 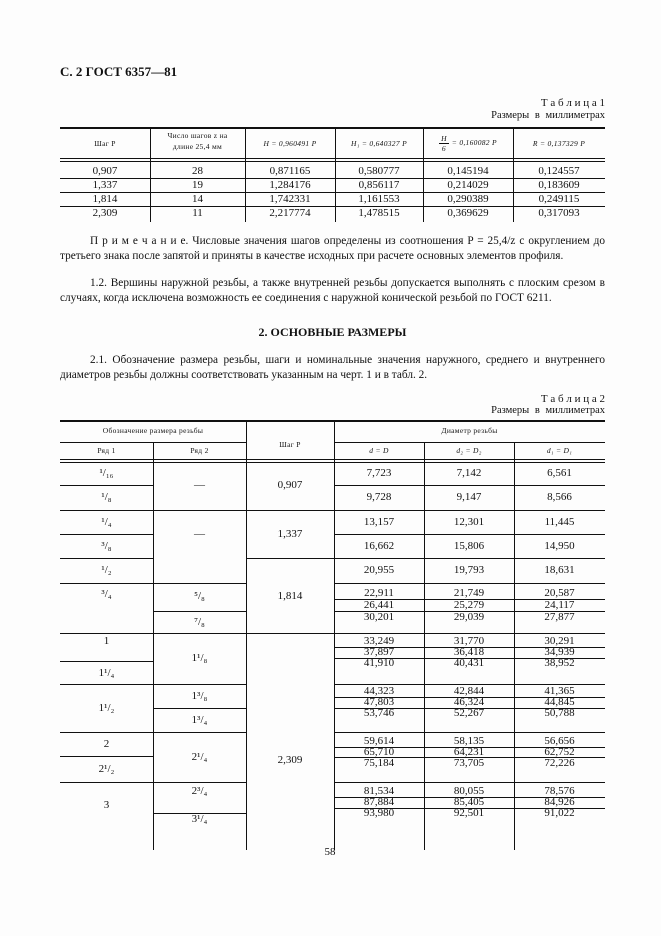 I want to click on t2-diameter-cell: 9,728, so click(x=379, y=497).